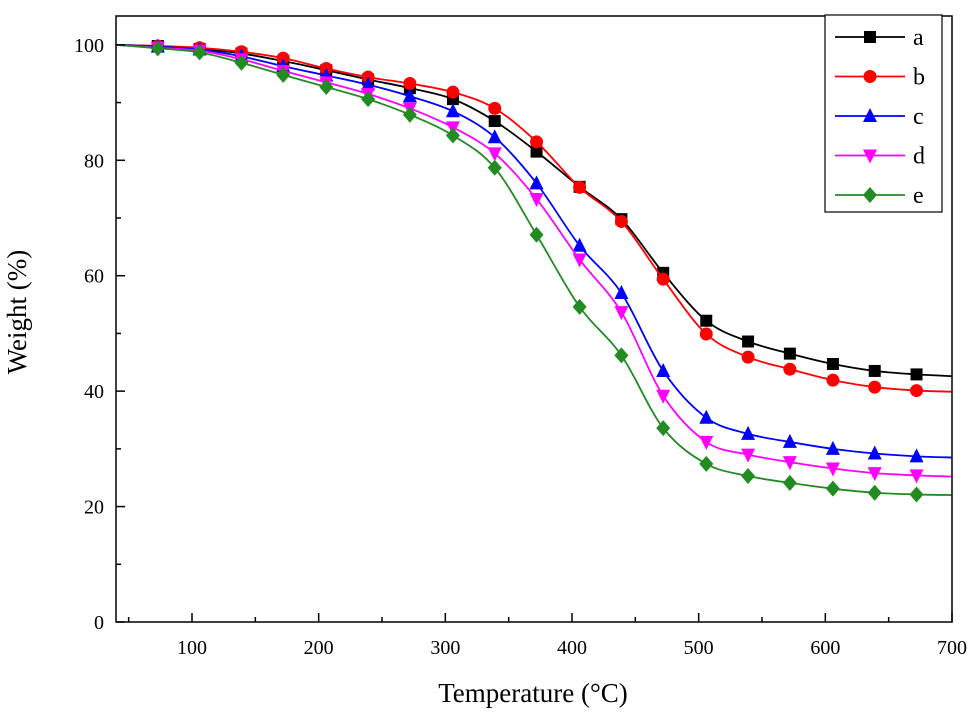 The height and width of the screenshot is (715, 975). What do you see at coordinates (99, 623) in the screenshot?
I see `y-tick-label: 0` at bounding box center [99, 623].